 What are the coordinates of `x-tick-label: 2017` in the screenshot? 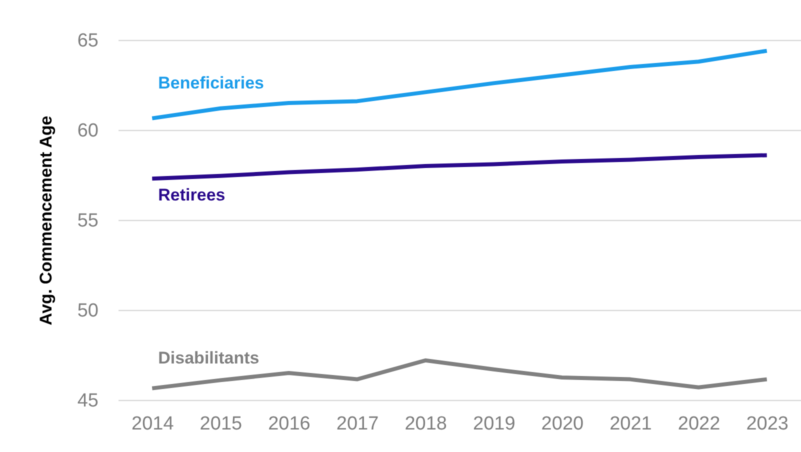 It's located at (357, 424).